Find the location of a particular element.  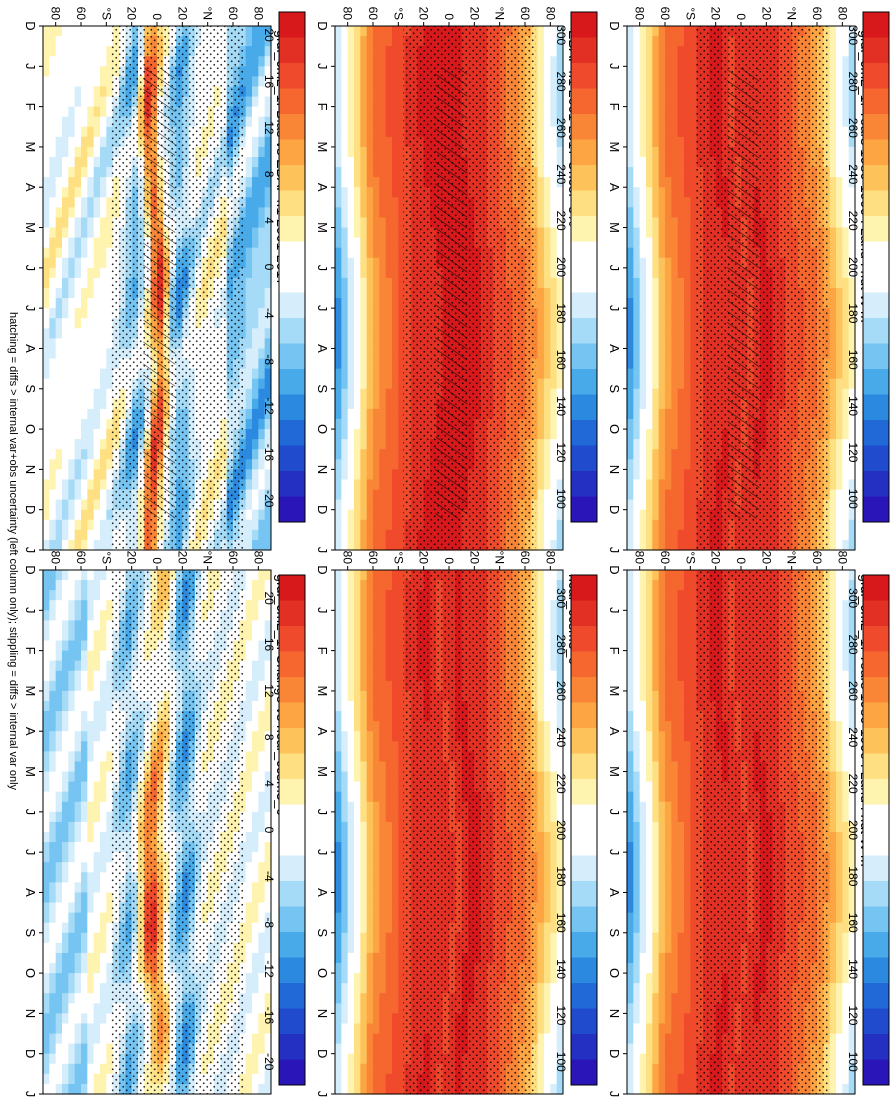

x-tick-label: M is located at coordinates (322, 227).